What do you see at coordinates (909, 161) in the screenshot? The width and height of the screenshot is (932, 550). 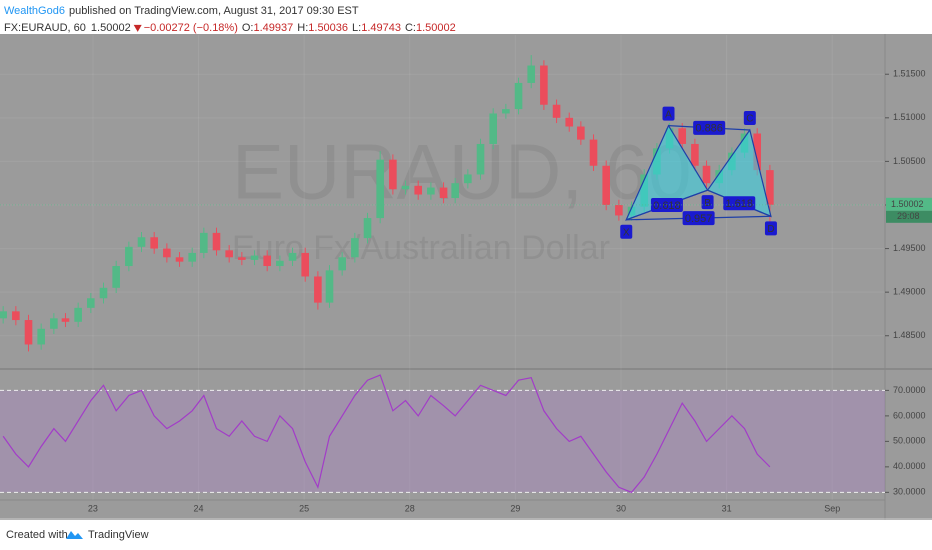 I see `y-tick-label: 1.50500` at bounding box center [909, 161].